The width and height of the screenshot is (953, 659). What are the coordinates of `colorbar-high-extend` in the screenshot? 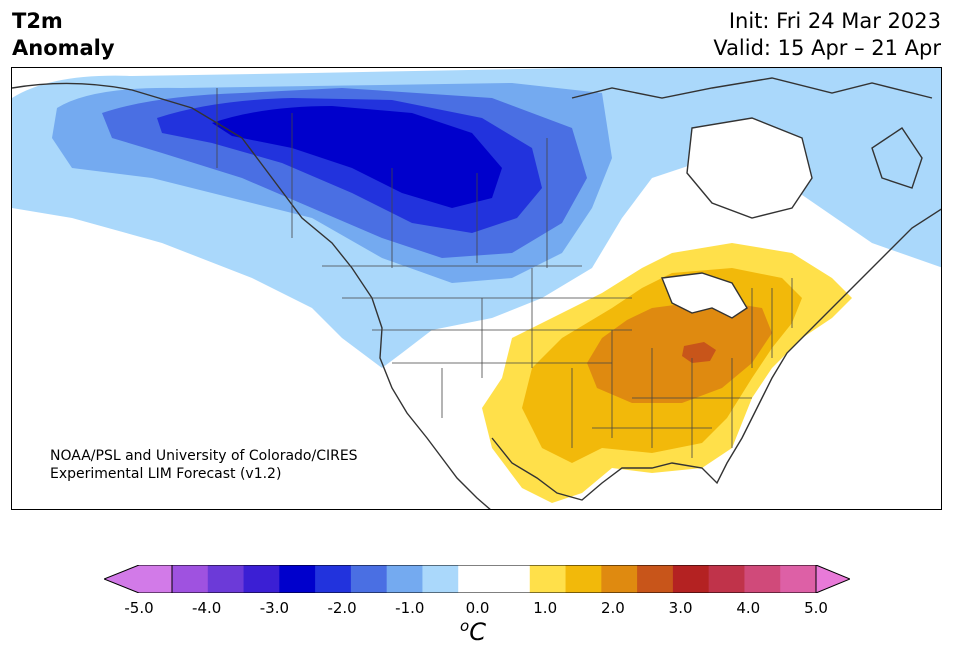 It's located at (832, 579).